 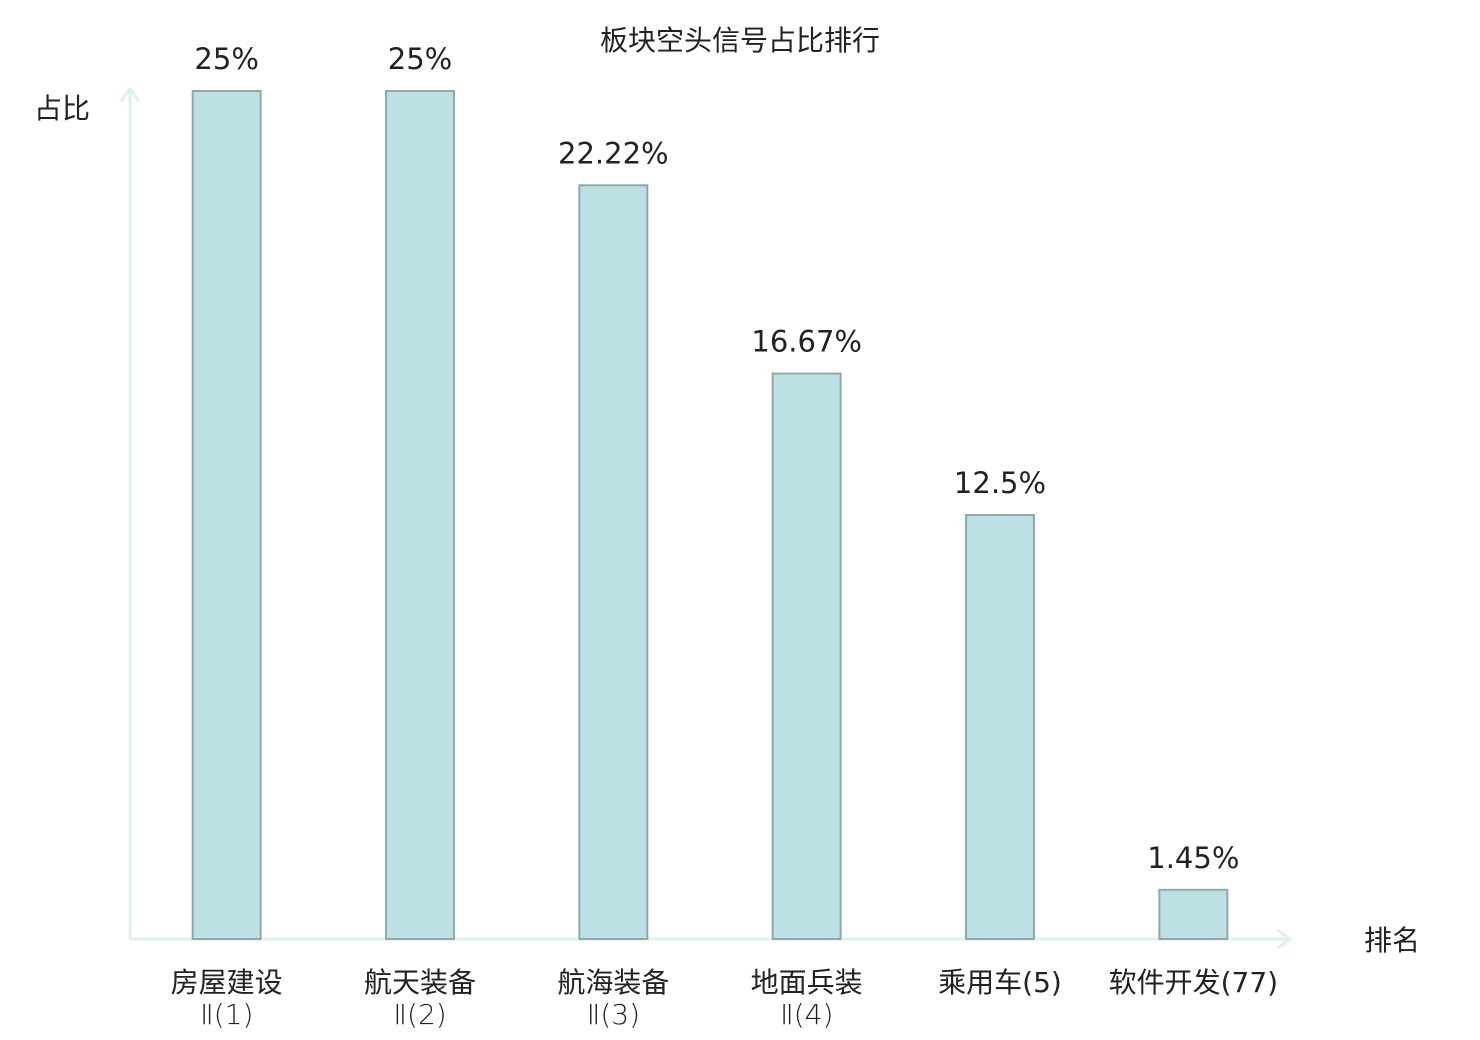 What do you see at coordinates (419, 1014) in the screenshot?
I see `x-tick-label: Ⅱ(2)` at bounding box center [419, 1014].